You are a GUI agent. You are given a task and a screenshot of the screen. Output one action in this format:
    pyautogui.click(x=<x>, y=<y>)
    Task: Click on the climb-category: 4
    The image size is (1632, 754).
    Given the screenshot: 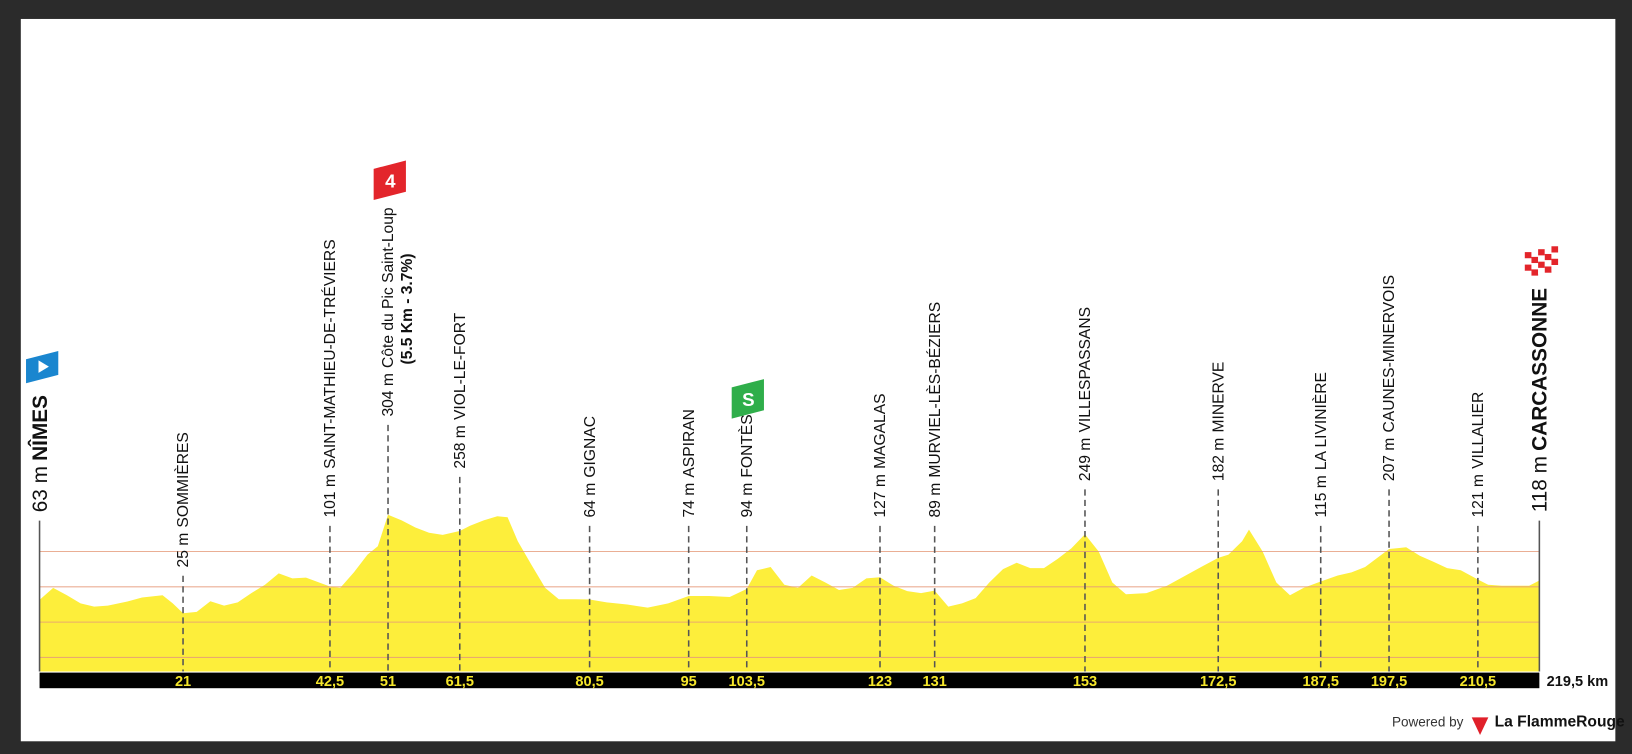 What is the action you would take?
    pyautogui.click(x=390, y=181)
    